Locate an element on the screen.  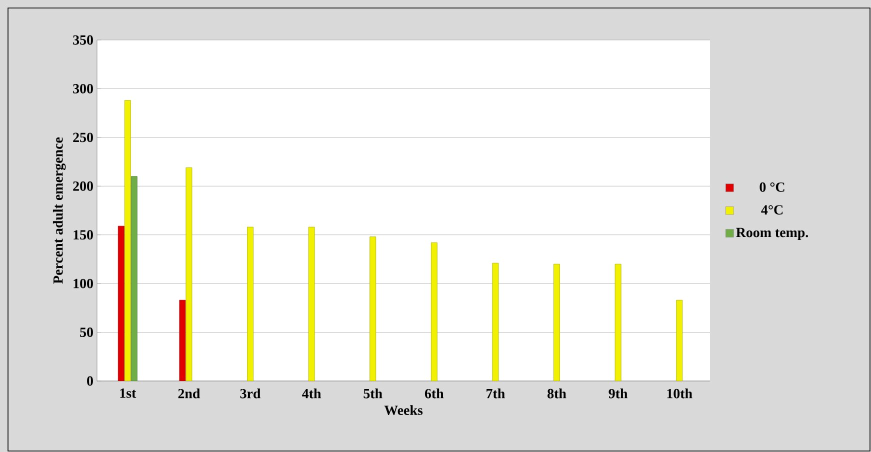
y-tick-label: 350 is located at coordinates (83, 40).